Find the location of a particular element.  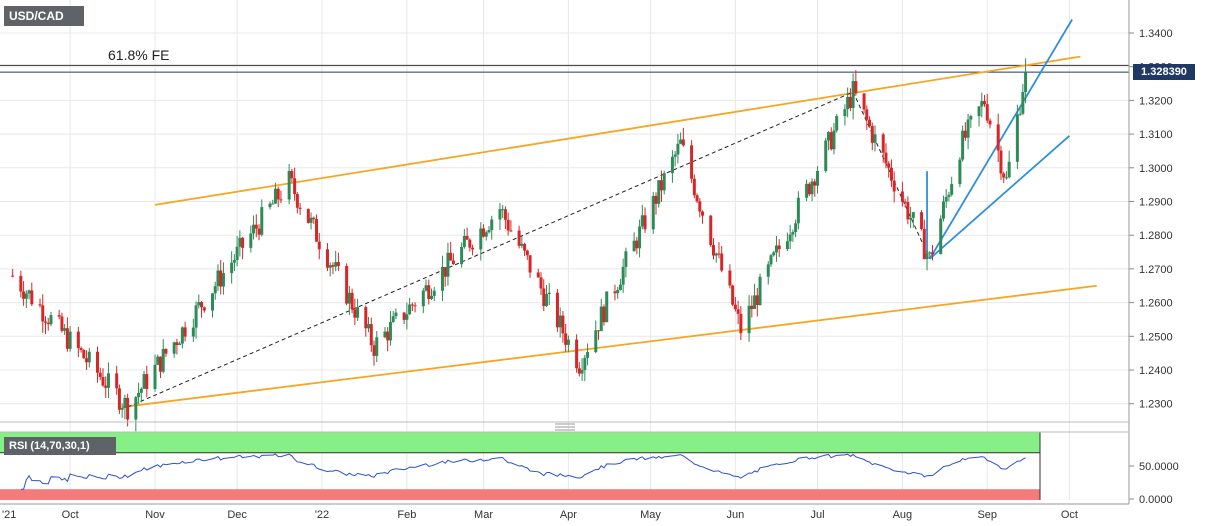

y-tick-label: 1.2500 is located at coordinates (1156, 337).